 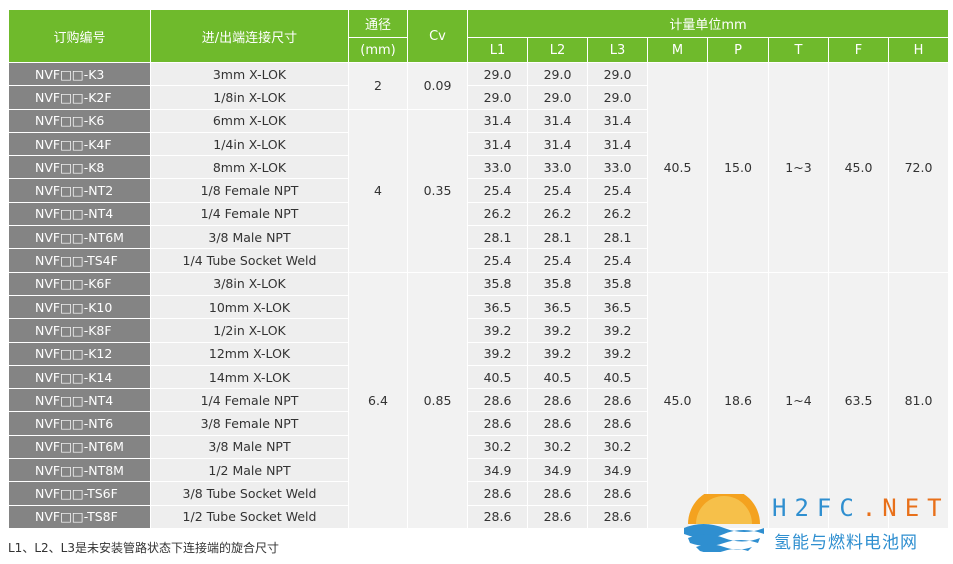 What do you see at coordinates (249, 353) in the screenshot?
I see `connection-cell: 12mm X-LOK` at bounding box center [249, 353].